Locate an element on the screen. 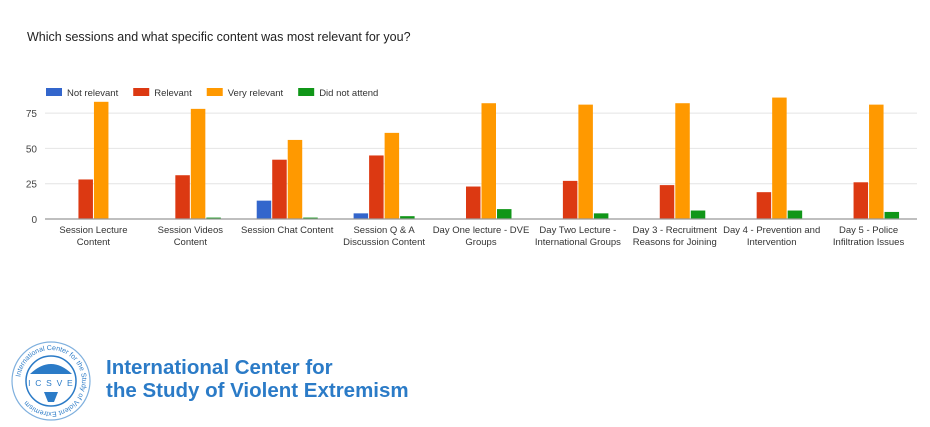 The width and height of the screenshot is (930, 427). x-tick-label: Day 5 - Police Infiltration Issues is located at coordinates (869, 236).